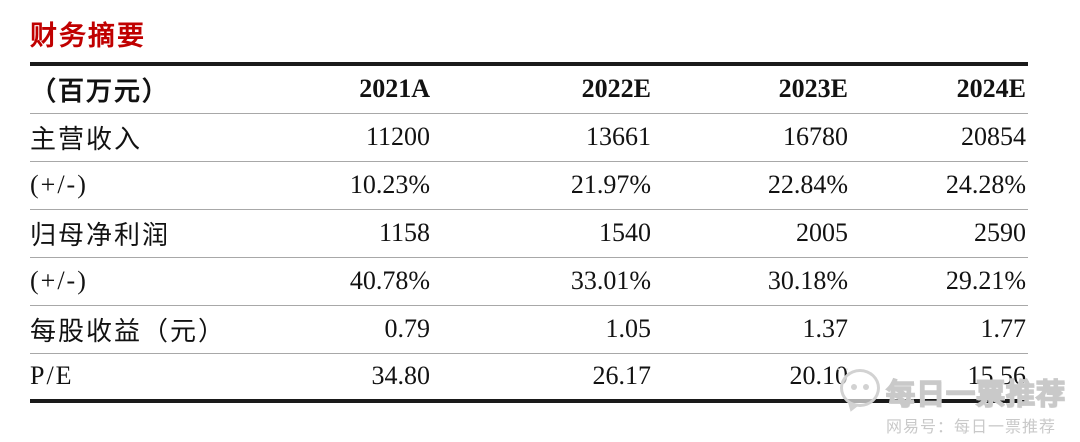 The width and height of the screenshot is (1080, 442). What do you see at coordinates (970, 427) in the screenshot?
I see `watermark-sub-text: 网易号：每日一票推荐` at bounding box center [970, 427].